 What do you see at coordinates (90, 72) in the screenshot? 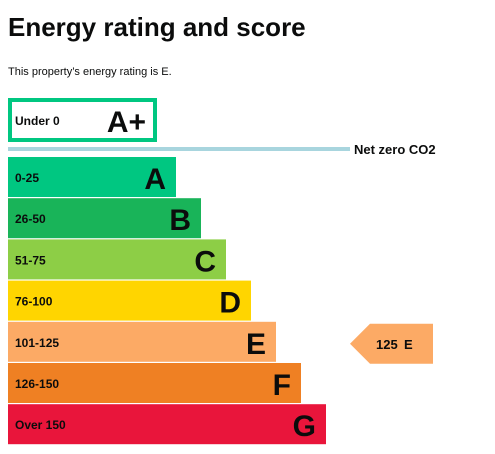
I see `rating-summary: This property’s energy rating is E.` at bounding box center [90, 72].